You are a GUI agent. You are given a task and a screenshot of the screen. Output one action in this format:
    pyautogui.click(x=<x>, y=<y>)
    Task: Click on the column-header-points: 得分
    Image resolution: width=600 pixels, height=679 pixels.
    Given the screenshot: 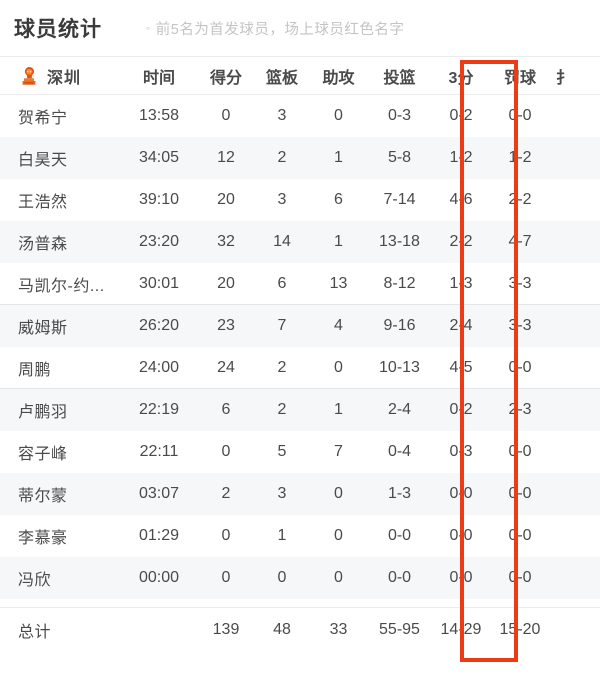 What is the action you would take?
    pyautogui.click(x=225, y=78)
    